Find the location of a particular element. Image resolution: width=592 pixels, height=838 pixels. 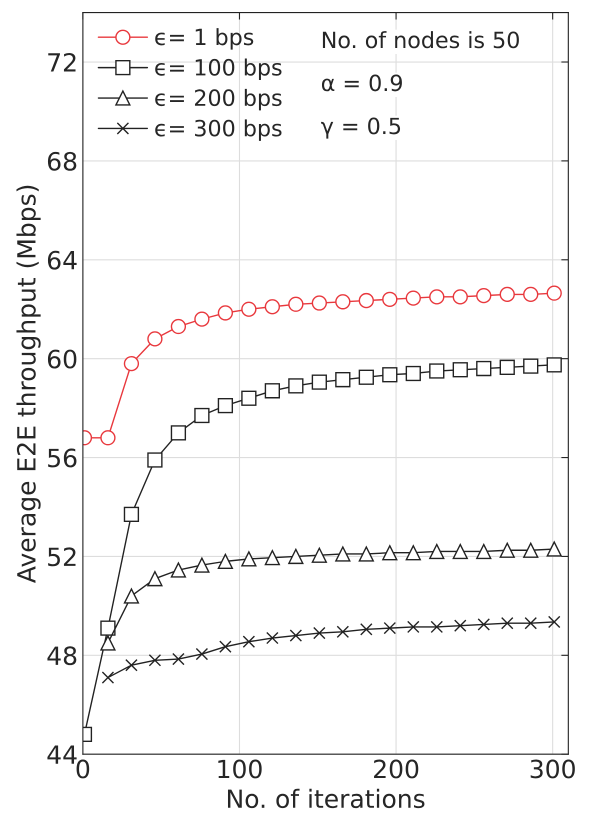

legend-label: ϵ= 100 bps is located at coordinates (218, 69).